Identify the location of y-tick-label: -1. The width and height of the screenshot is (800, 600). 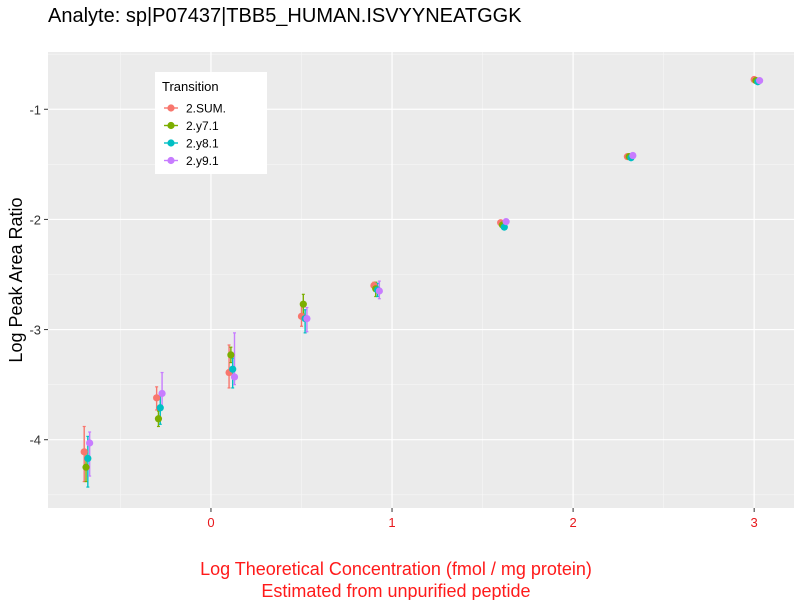
(35, 109).